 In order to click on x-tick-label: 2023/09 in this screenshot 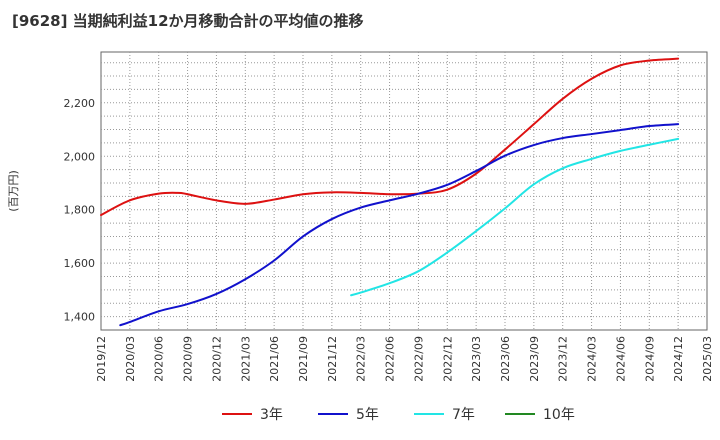, I will do `click(534, 359)`.